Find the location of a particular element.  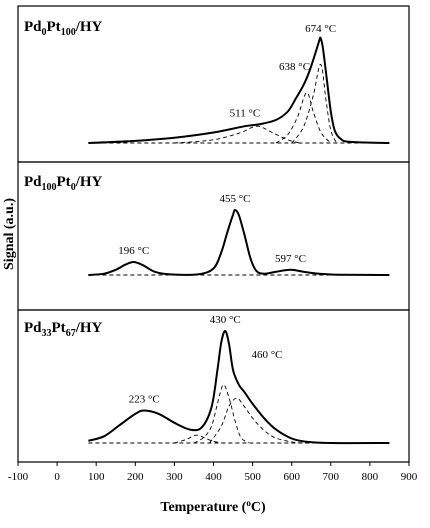

x-tick-label-4: 300 is located at coordinates (174, 477).